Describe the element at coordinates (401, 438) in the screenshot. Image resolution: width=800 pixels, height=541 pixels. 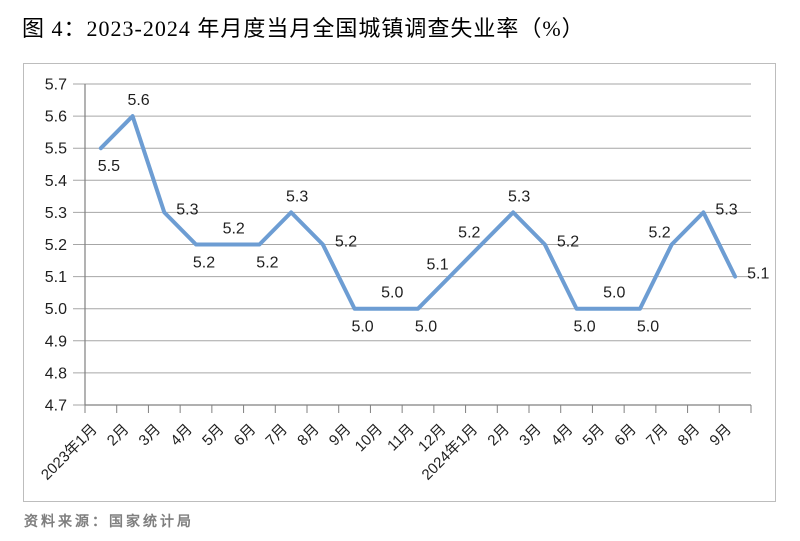
I see `x-axis-category-label: 11月` at that location.